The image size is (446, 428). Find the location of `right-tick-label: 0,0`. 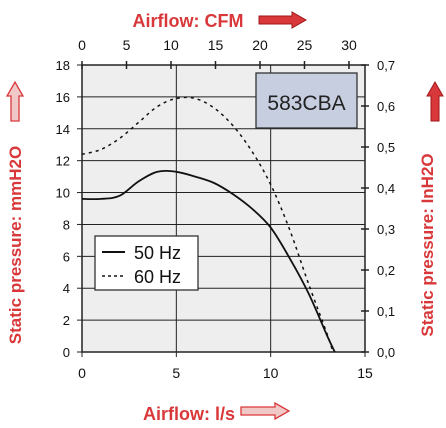

right-tick-label: 0,0 is located at coordinates (386, 352).